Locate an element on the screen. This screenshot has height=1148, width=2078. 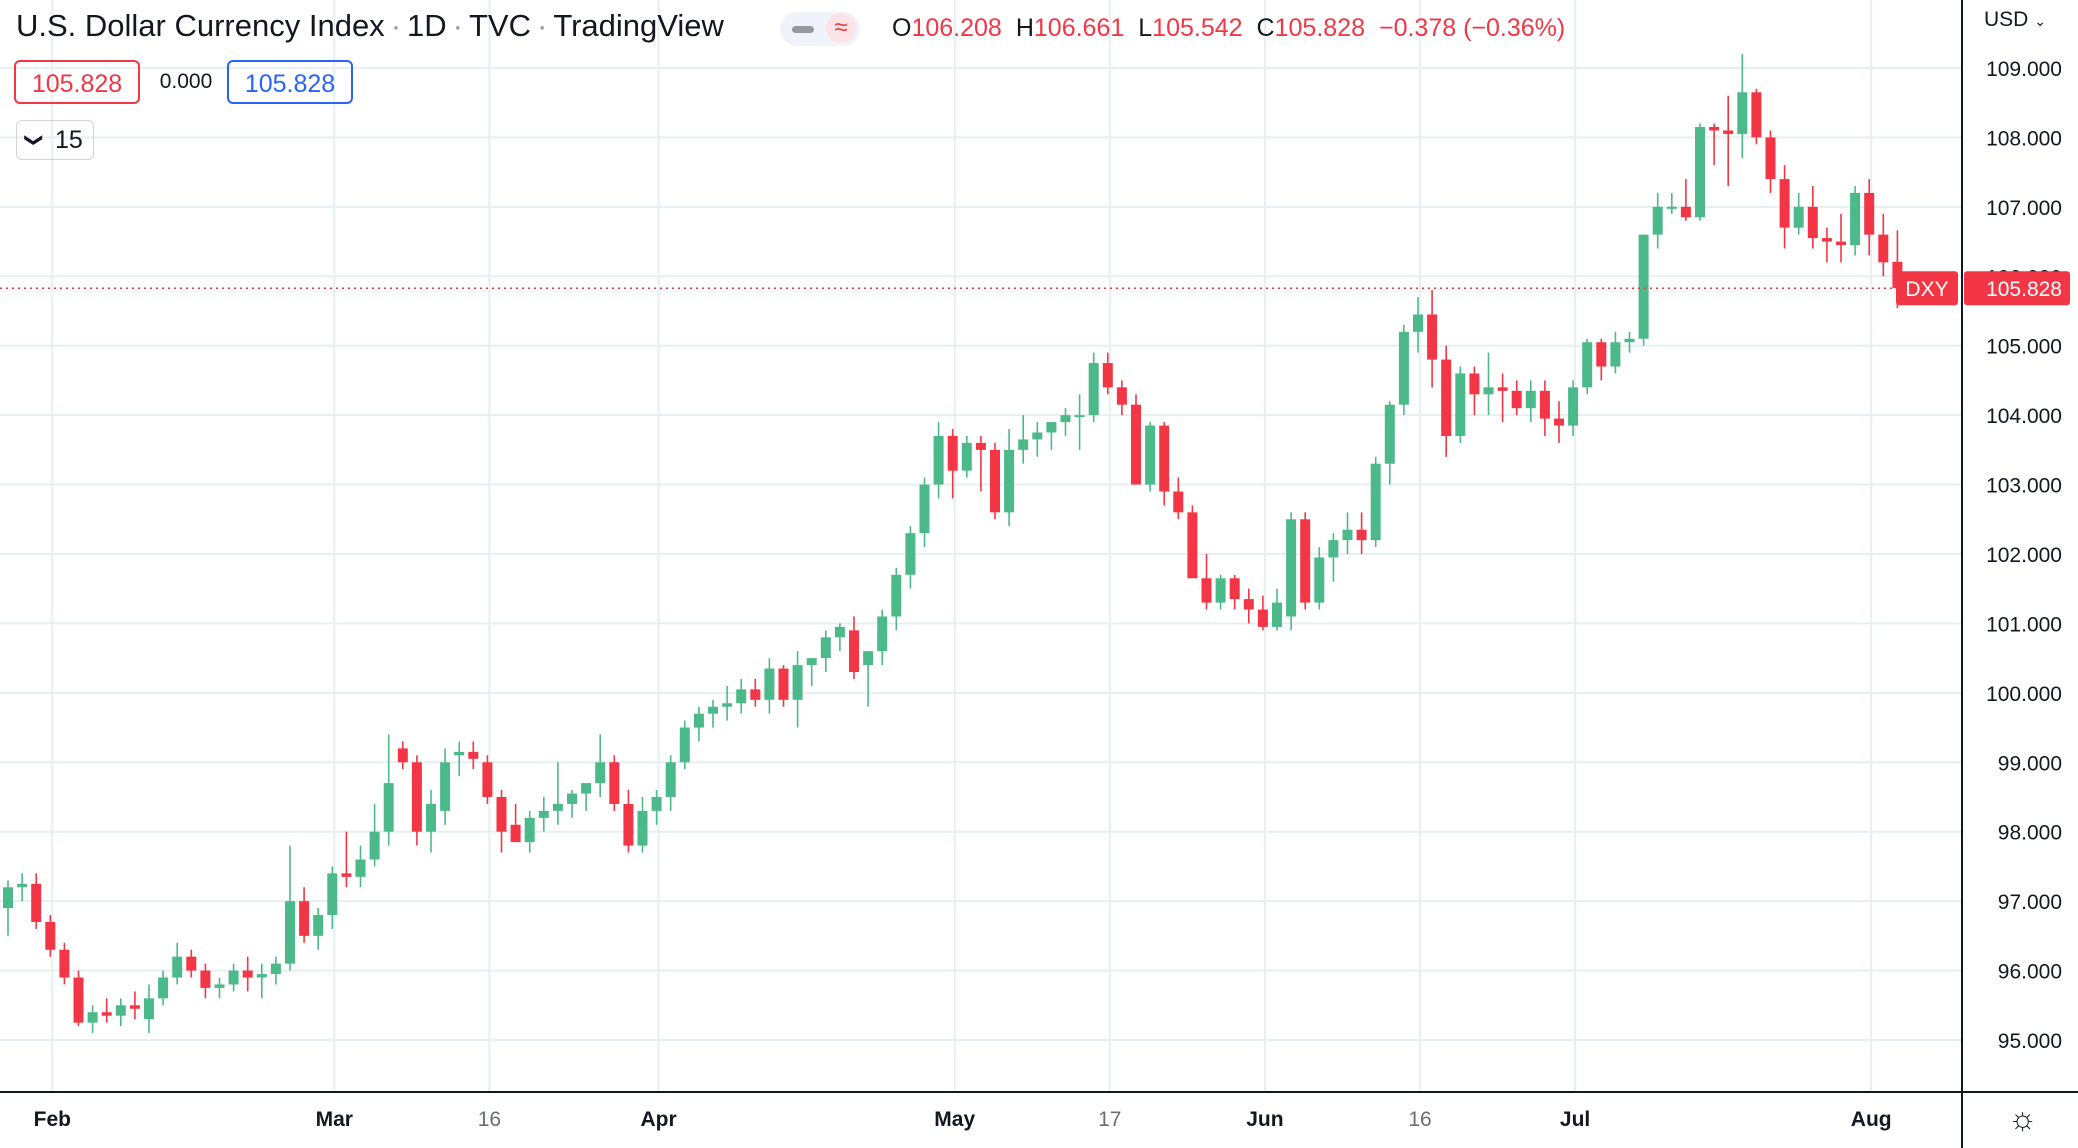
symbol-tag-label: DXY is located at coordinates (1926, 289).